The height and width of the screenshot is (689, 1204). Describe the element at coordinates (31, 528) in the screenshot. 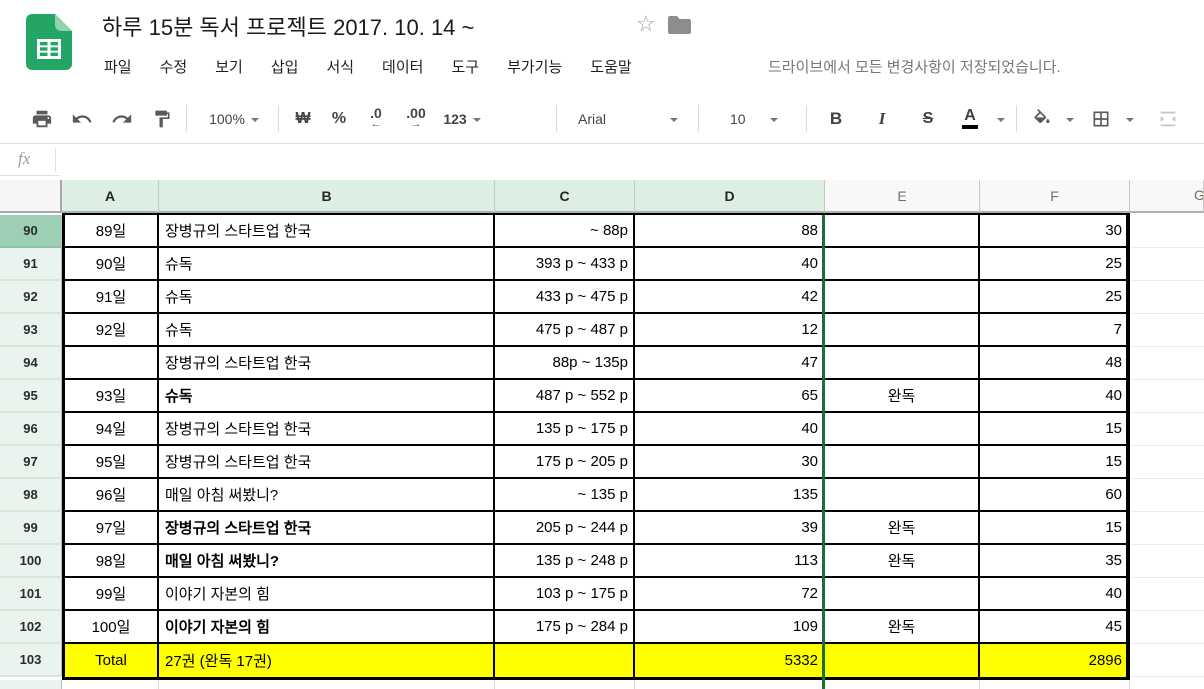

I see `row-header-99: 99` at that location.